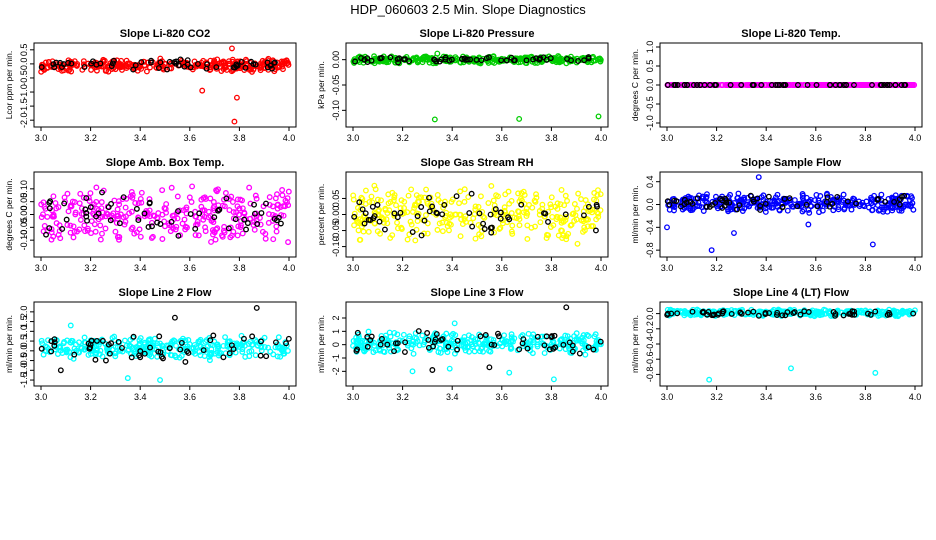 Image resolution: width=936 pixels, height=540 pixels. I want to click on y-tick-label: -0.10, so click(336, 246).